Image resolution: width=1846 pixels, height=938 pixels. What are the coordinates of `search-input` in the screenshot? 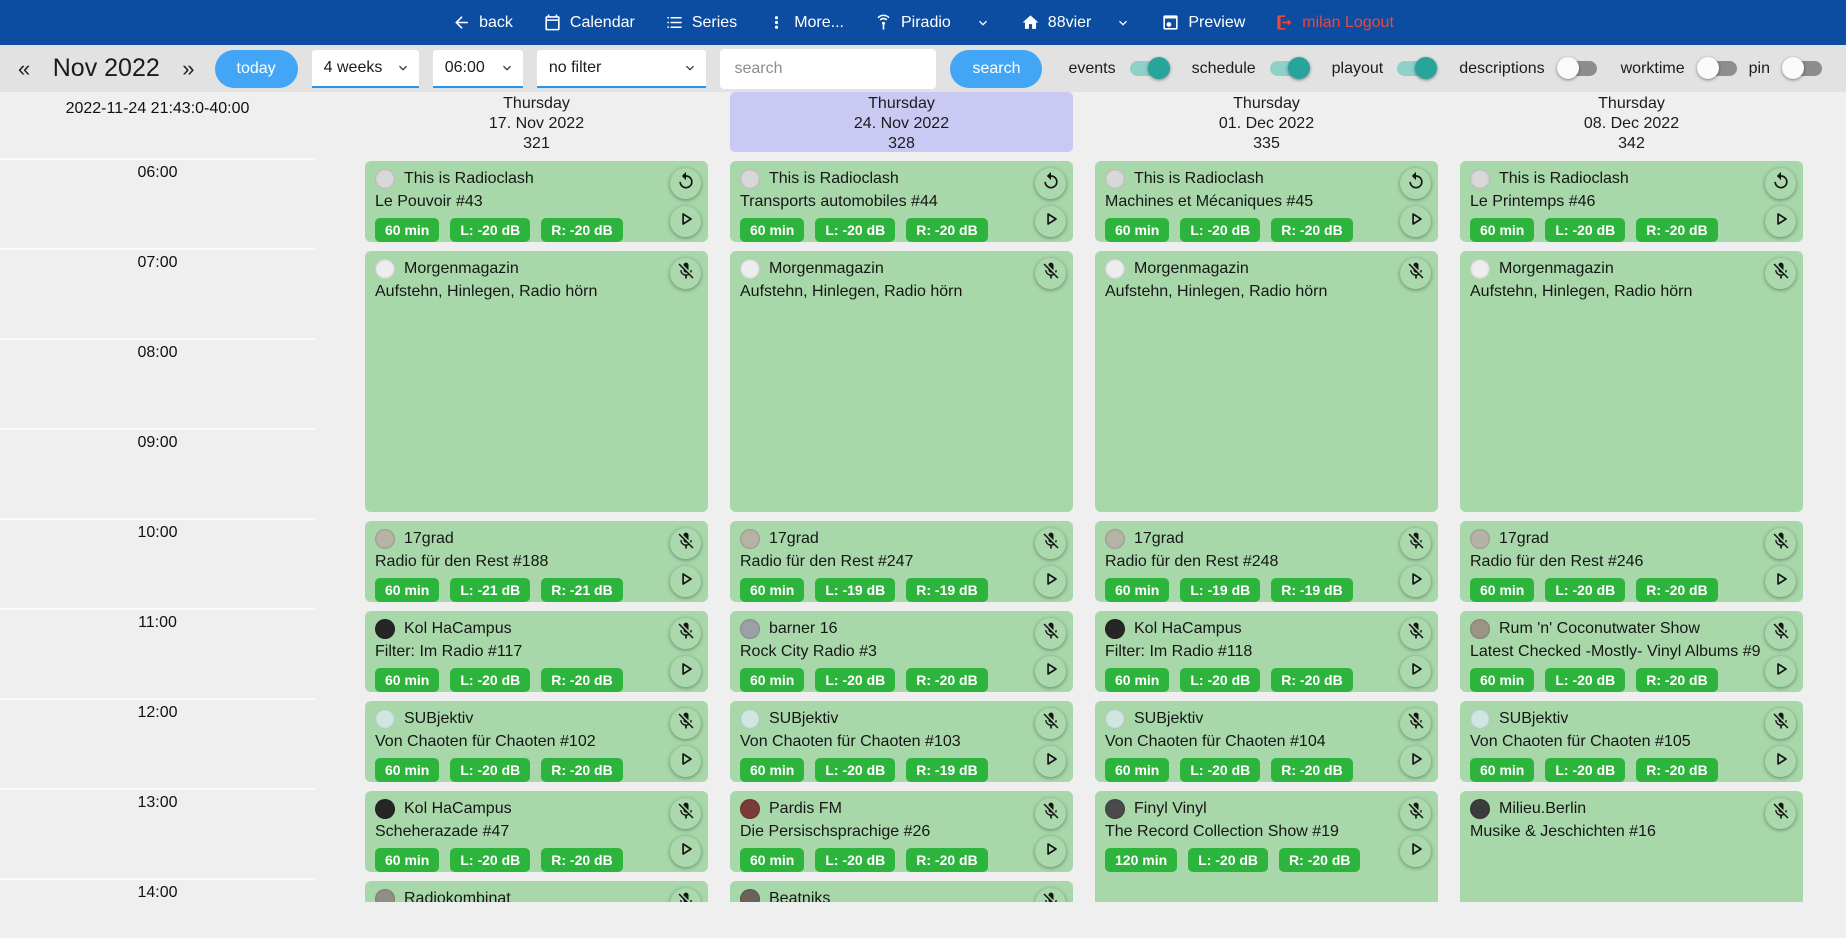 It's located at (828, 68).